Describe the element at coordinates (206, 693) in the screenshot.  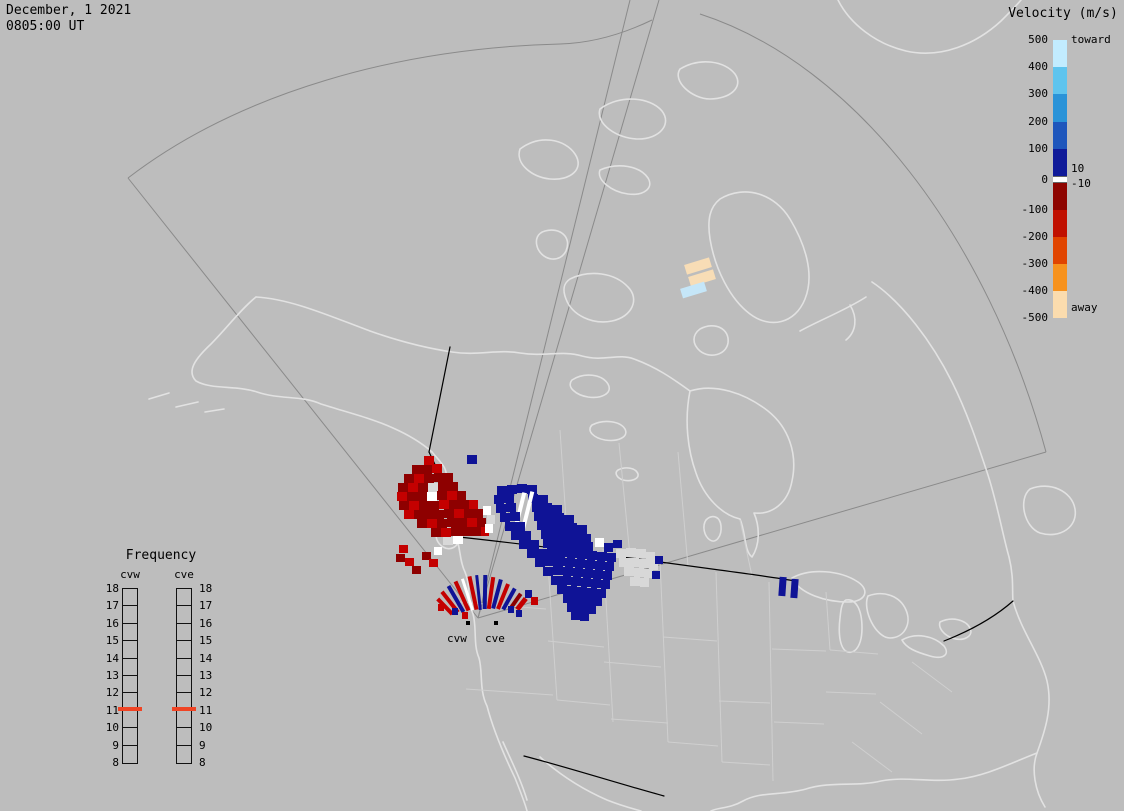
I see `frequency-tick-label-cve: 12` at that location.